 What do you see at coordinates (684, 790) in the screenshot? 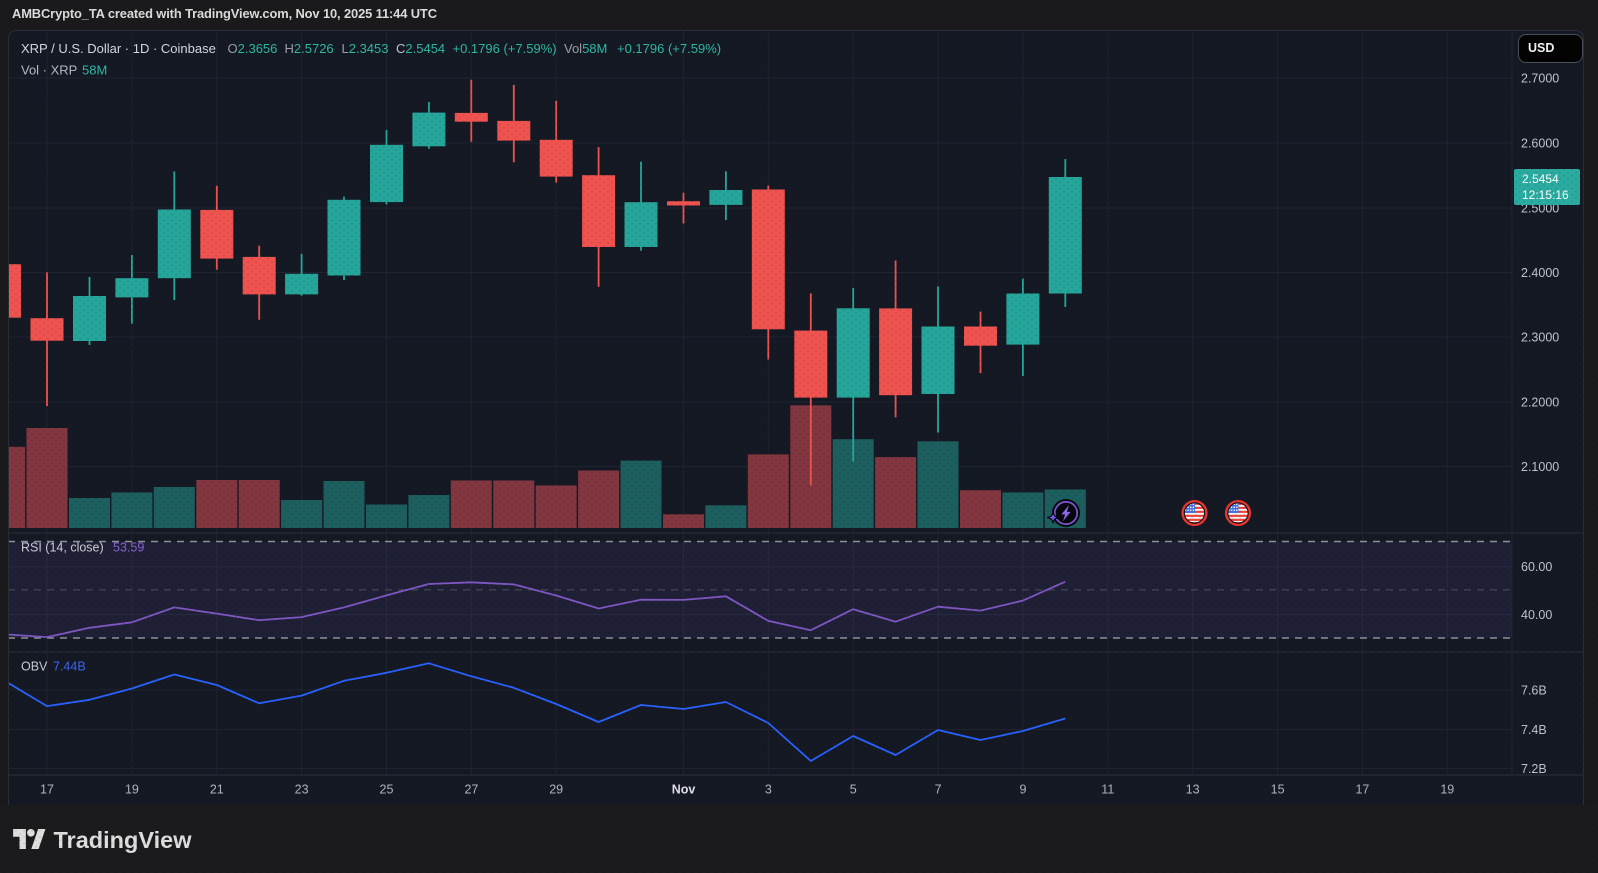
I see `svg-text: Nov` at bounding box center [684, 790].